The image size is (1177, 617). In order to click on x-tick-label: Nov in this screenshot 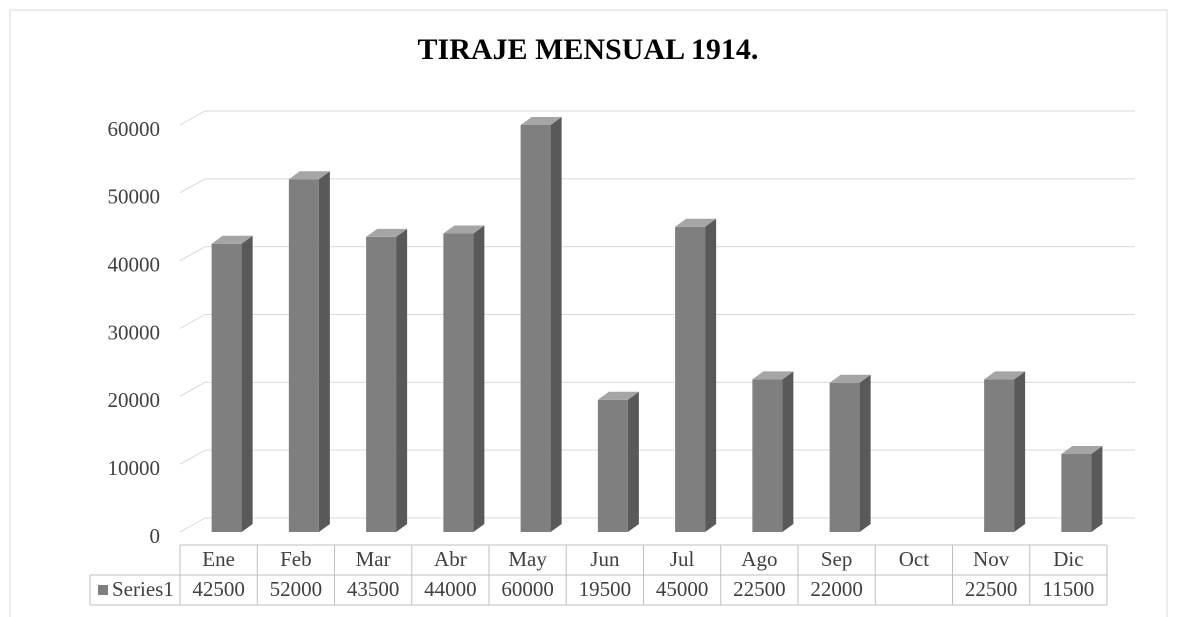, I will do `click(991, 559)`.